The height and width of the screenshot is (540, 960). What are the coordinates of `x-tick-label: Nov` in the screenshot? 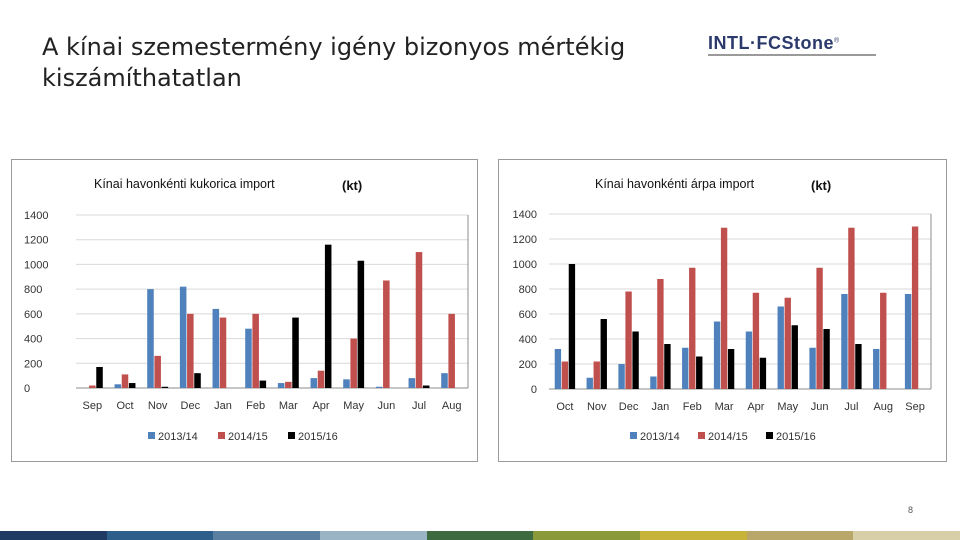 It's located at (597, 407).